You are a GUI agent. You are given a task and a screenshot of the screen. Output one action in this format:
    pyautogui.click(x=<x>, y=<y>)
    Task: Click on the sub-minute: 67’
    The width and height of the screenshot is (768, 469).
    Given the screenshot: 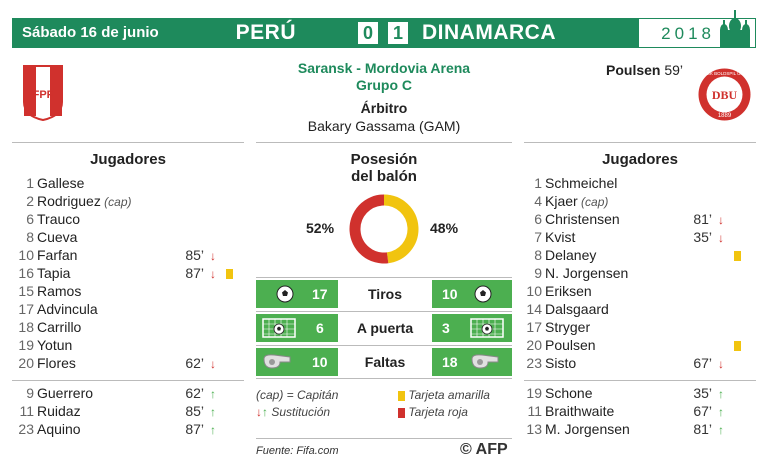 What is the action you would take?
    pyautogui.click(x=702, y=363)
    